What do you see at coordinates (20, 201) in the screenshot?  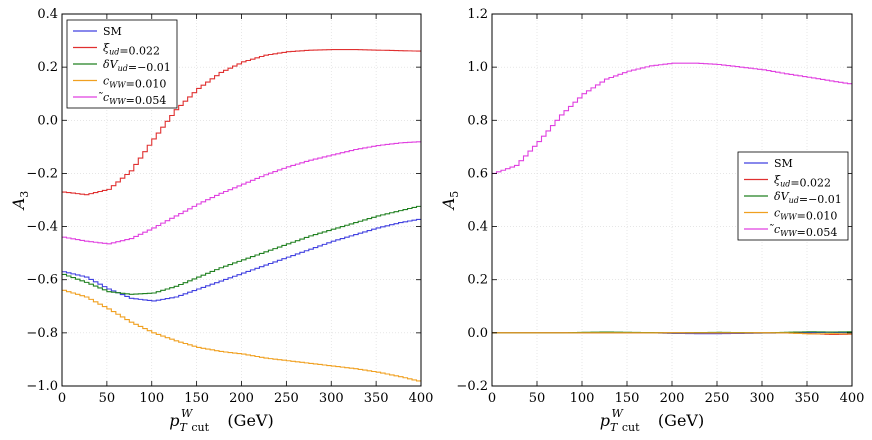 I see `y-axis-label: A3` at bounding box center [20, 201].